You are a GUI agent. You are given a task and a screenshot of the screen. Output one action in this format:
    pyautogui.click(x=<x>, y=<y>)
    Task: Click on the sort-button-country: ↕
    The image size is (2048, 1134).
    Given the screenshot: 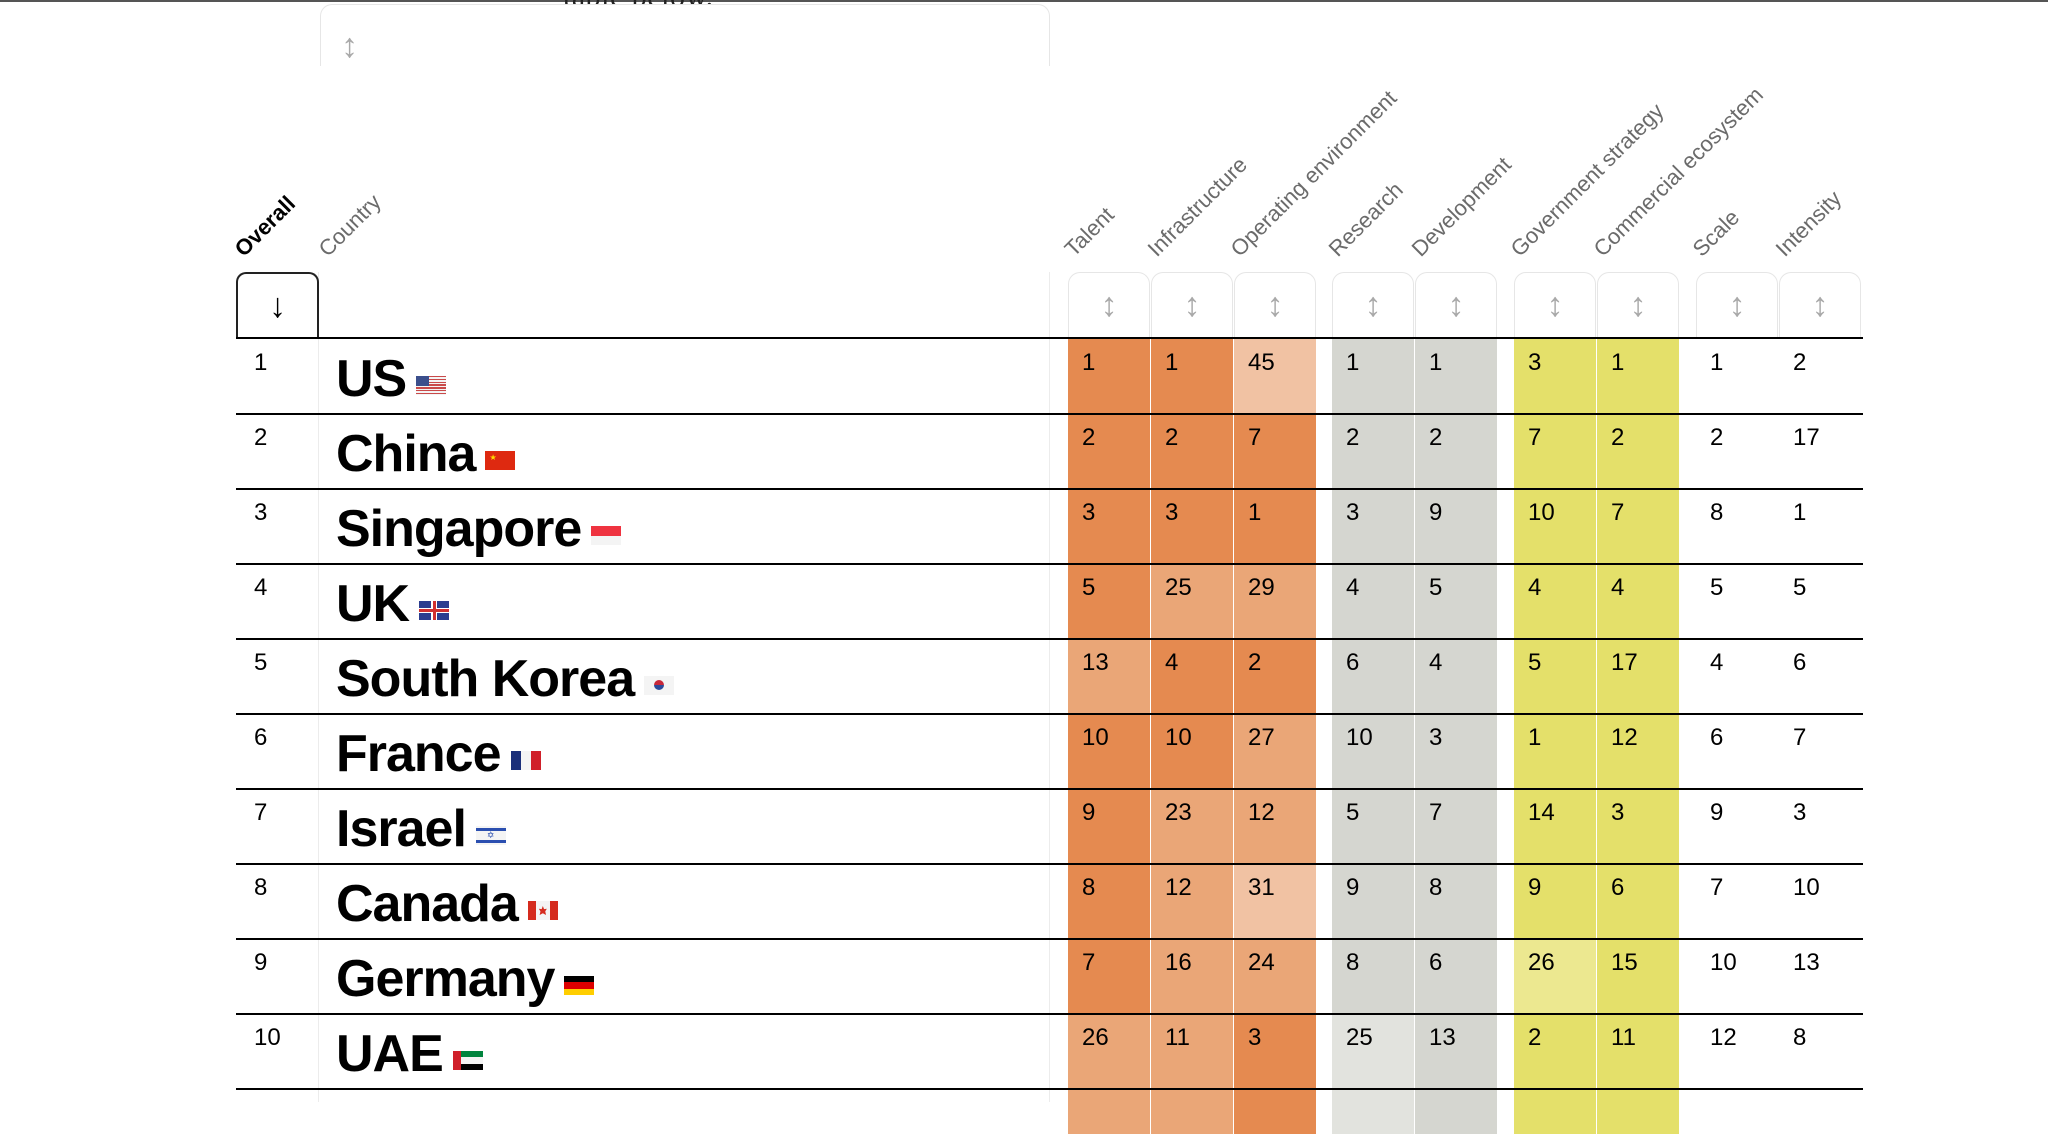 What is the action you would take?
    pyautogui.click(x=685, y=35)
    